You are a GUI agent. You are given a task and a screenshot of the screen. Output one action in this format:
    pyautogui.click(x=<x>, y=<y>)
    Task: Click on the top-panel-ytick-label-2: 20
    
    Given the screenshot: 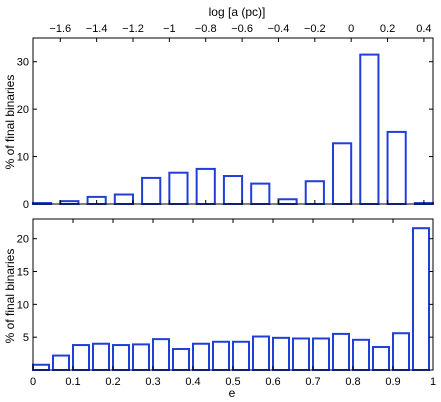 What is the action you would take?
    pyautogui.click(x=23, y=110)
    